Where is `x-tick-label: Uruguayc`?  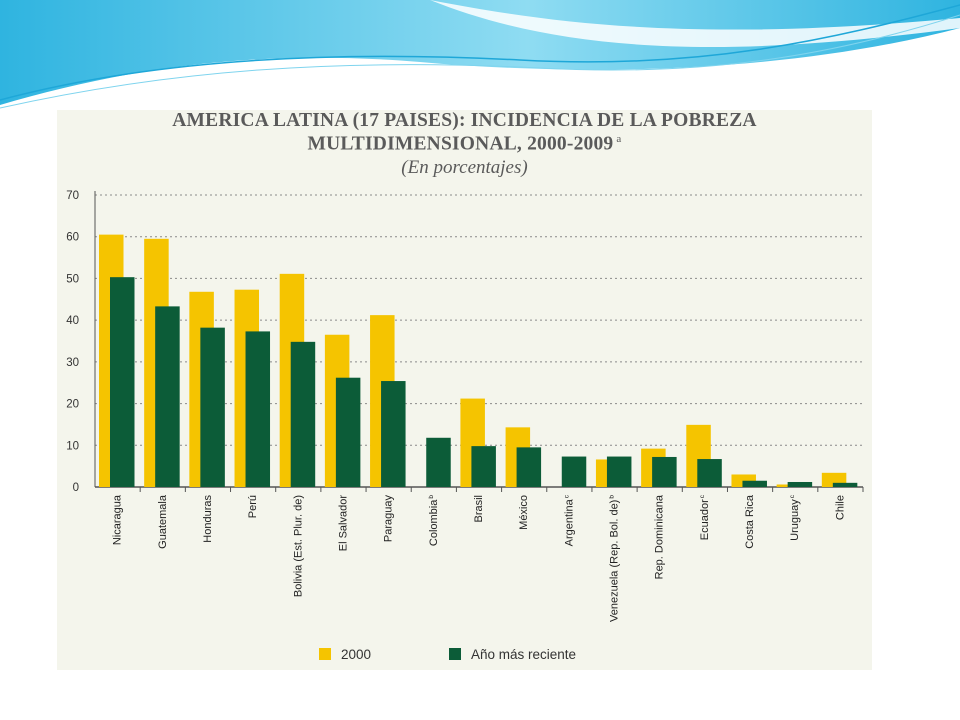 x-tick-label: Uruguayc is located at coordinates (795, 517).